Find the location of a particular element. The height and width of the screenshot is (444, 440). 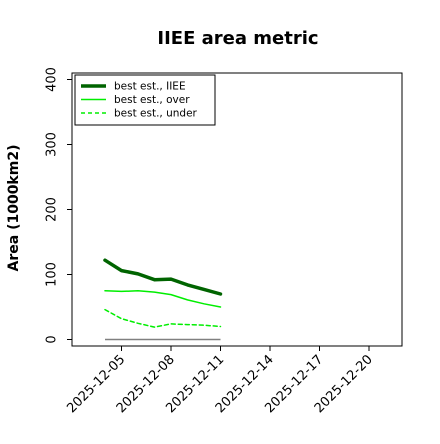

y-axis-label: Area (1000km2) is located at coordinates (14, 208).